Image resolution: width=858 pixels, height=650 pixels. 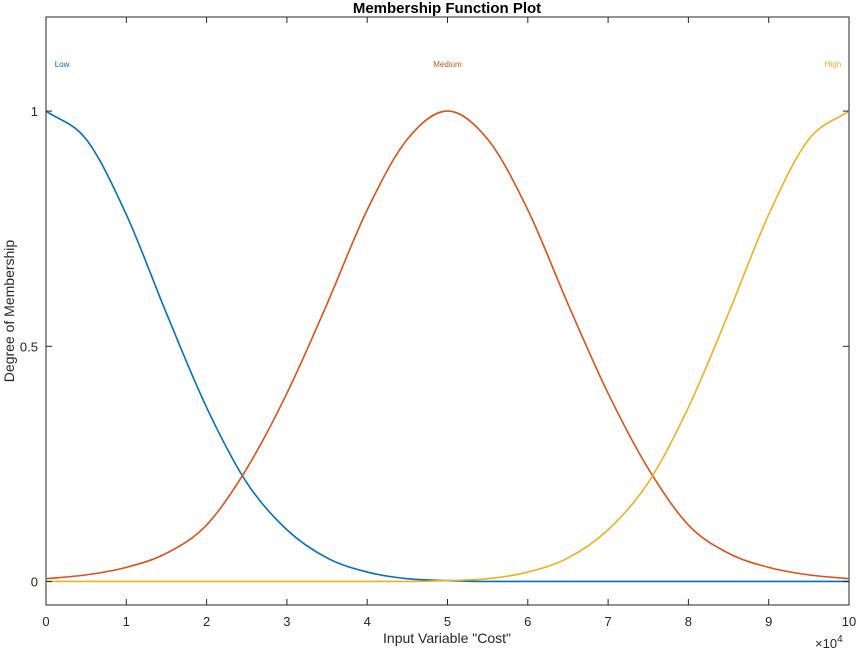 I want to click on chart-title: Membership Function Plot, so click(x=447, y=8).